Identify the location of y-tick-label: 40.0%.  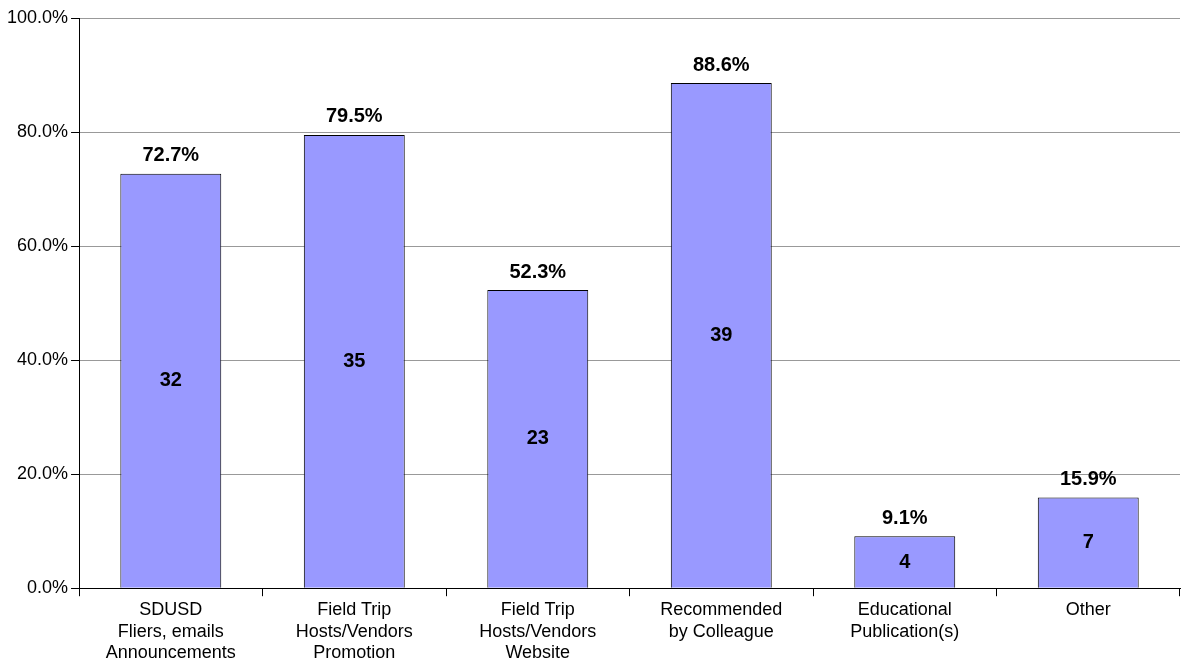
(43, 359).